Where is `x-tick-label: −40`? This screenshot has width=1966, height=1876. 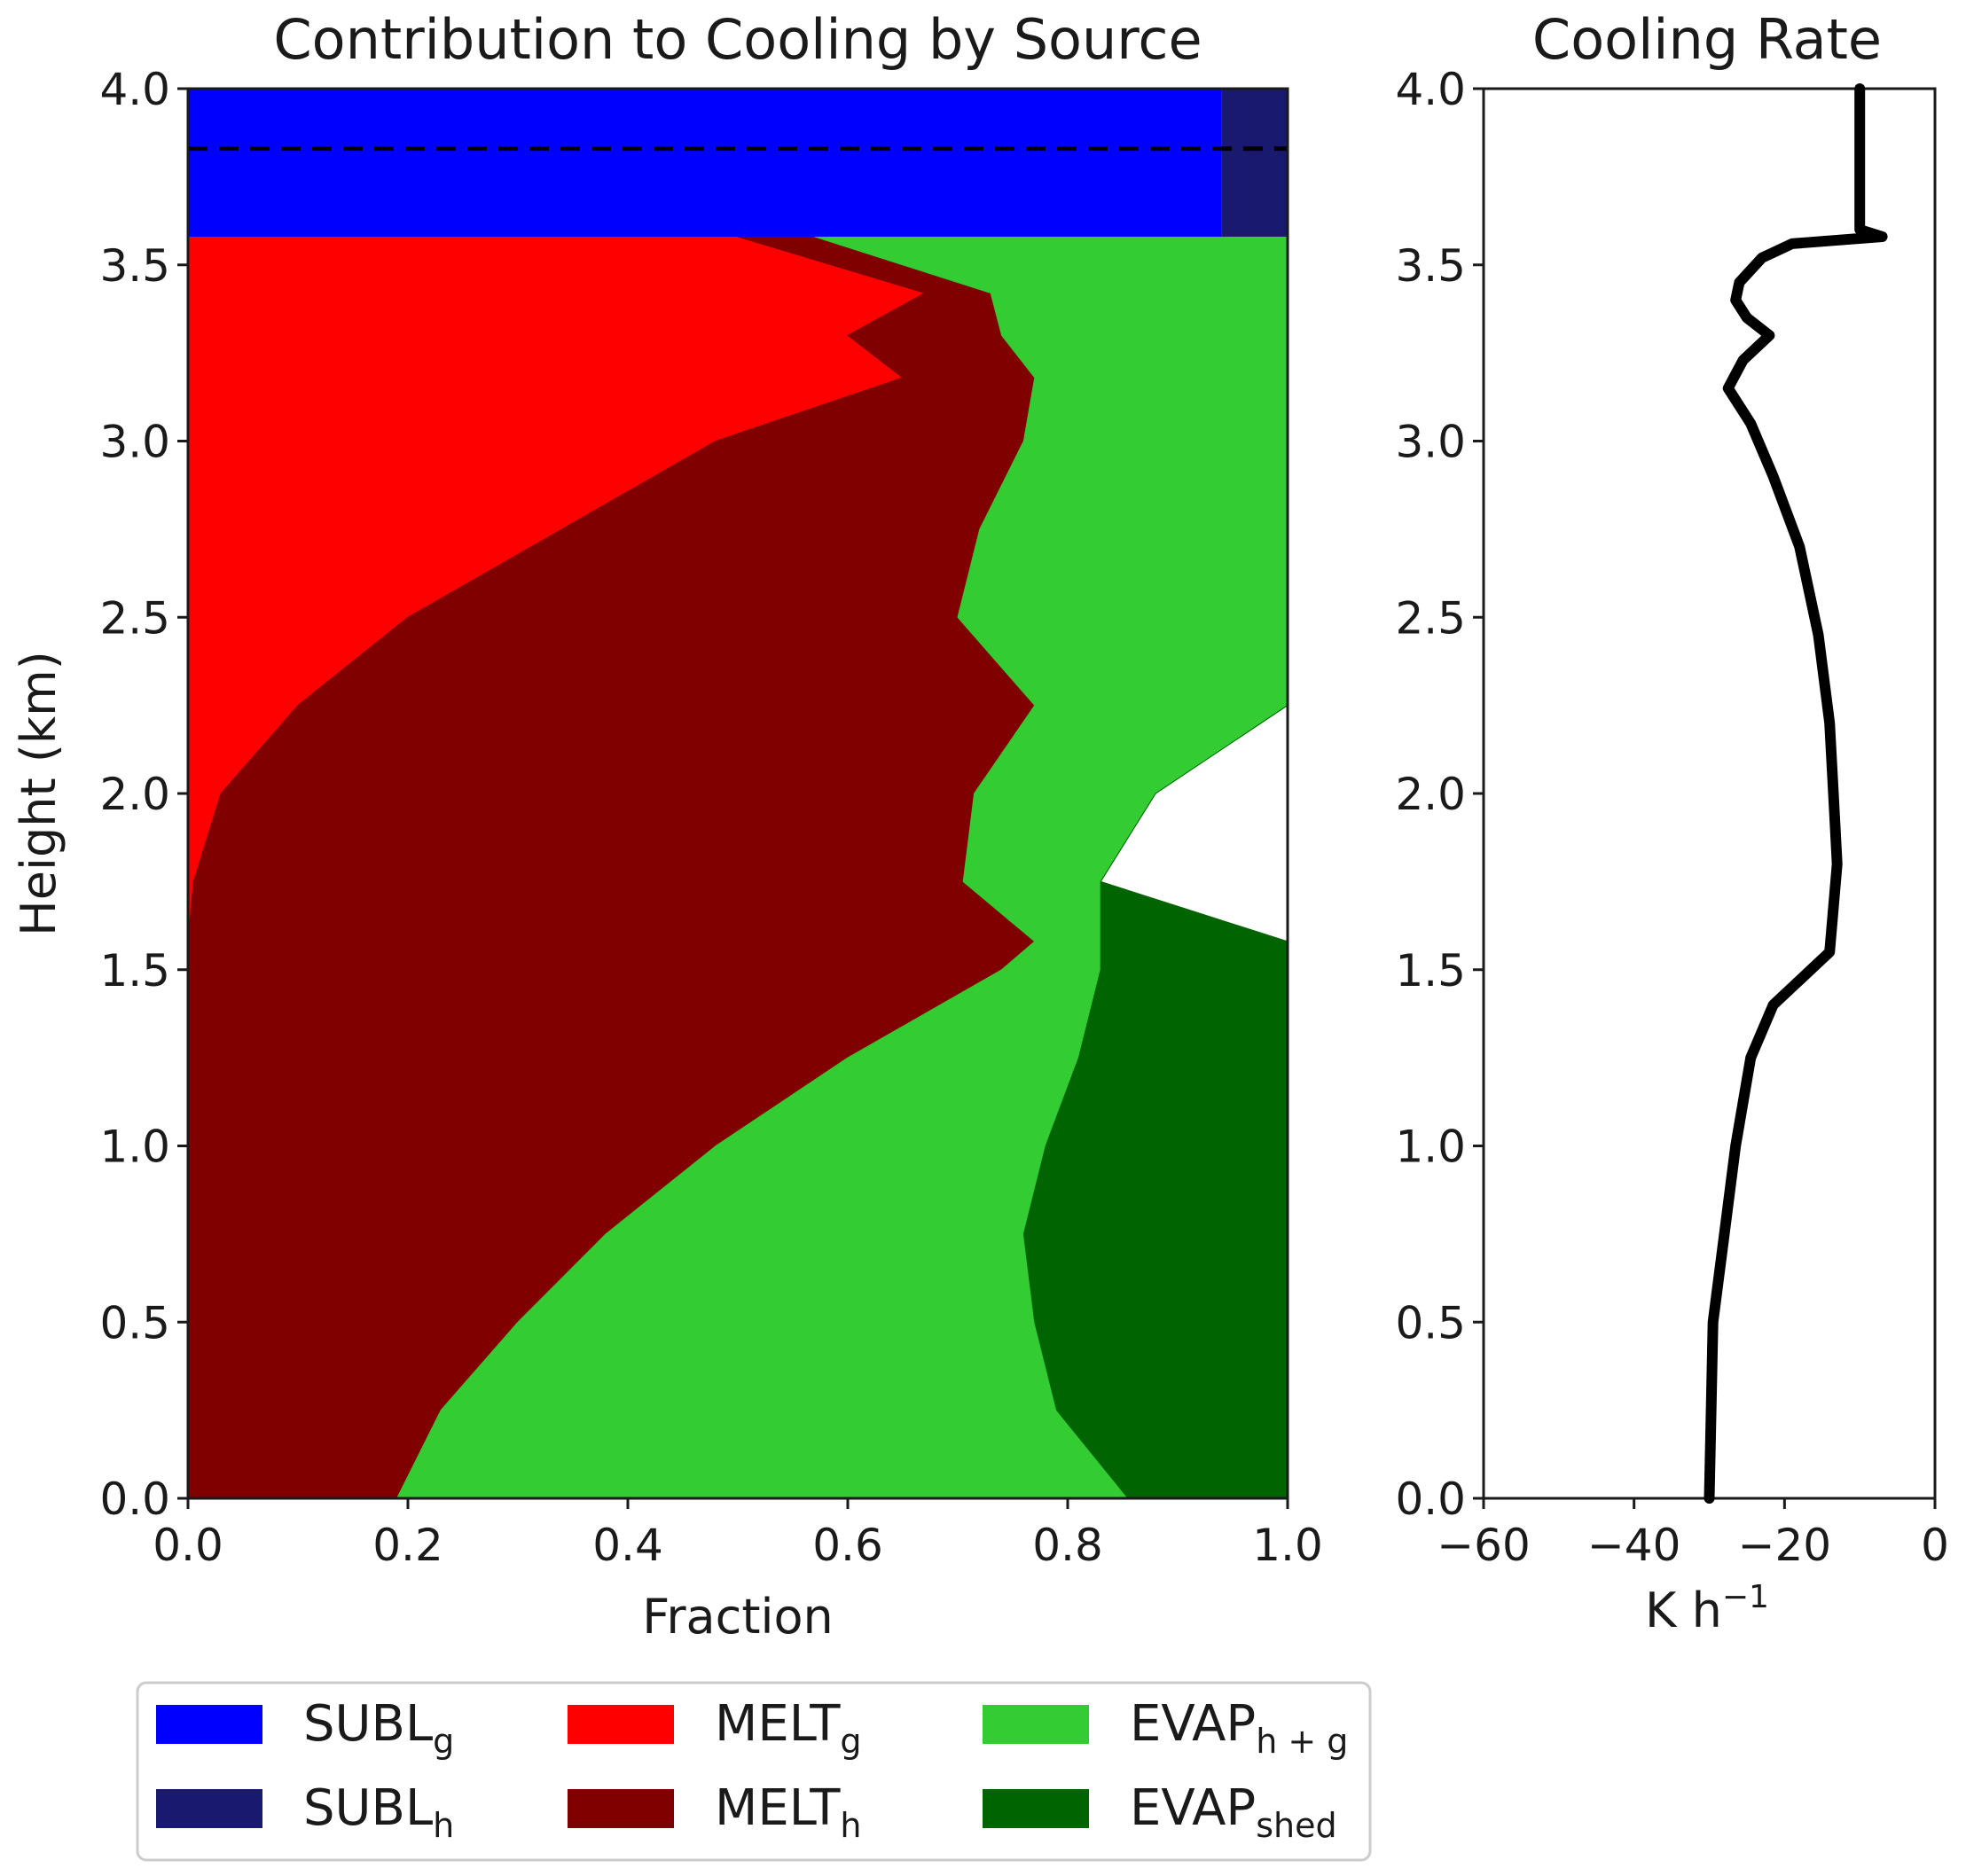
x-tick-label: −40 is located at coordinates (1634, 1545).